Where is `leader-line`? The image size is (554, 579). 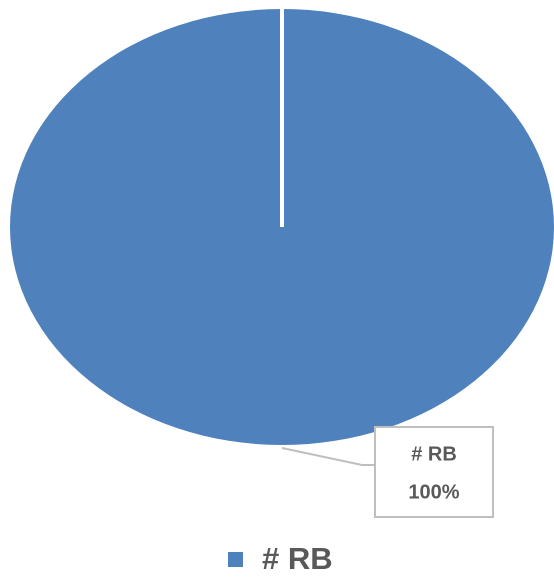
leader-line is located at coordinates (328, 456).